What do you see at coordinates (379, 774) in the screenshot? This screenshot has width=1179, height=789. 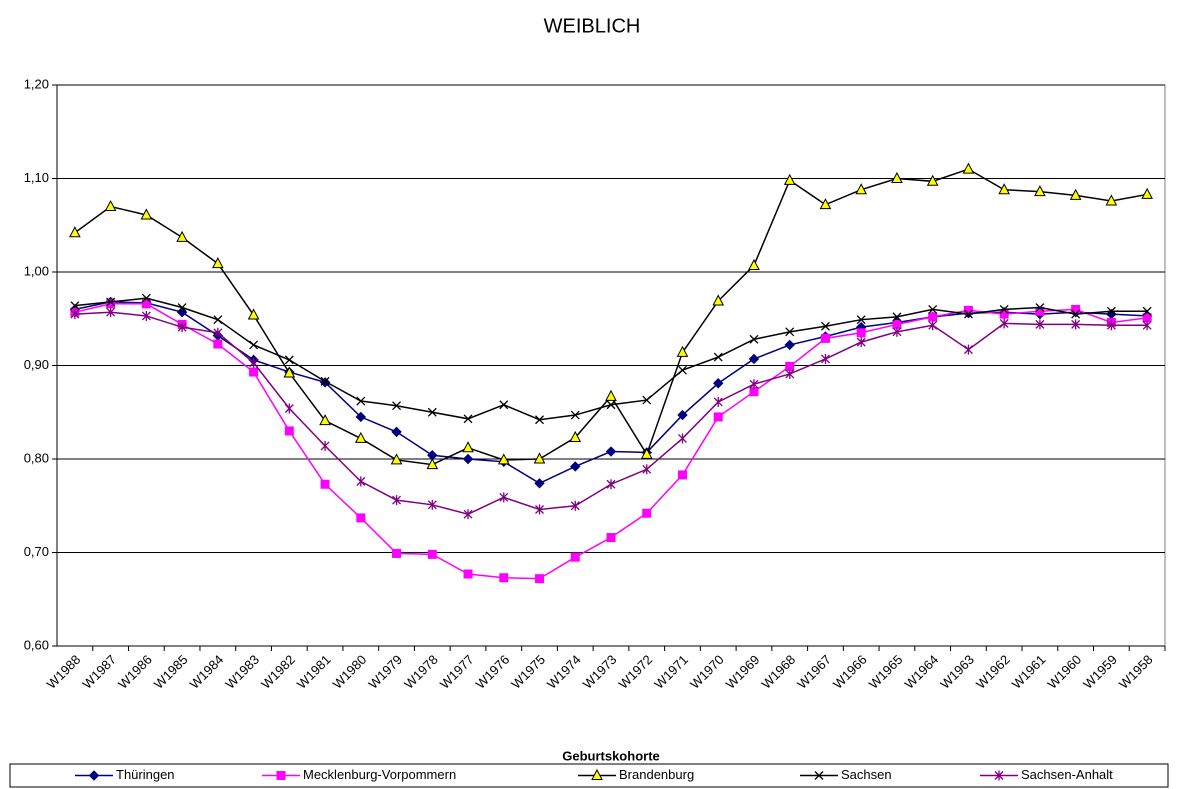 I see `legend-label: Mecklenburg-Vorpommern` at bounding box center [379, 774].